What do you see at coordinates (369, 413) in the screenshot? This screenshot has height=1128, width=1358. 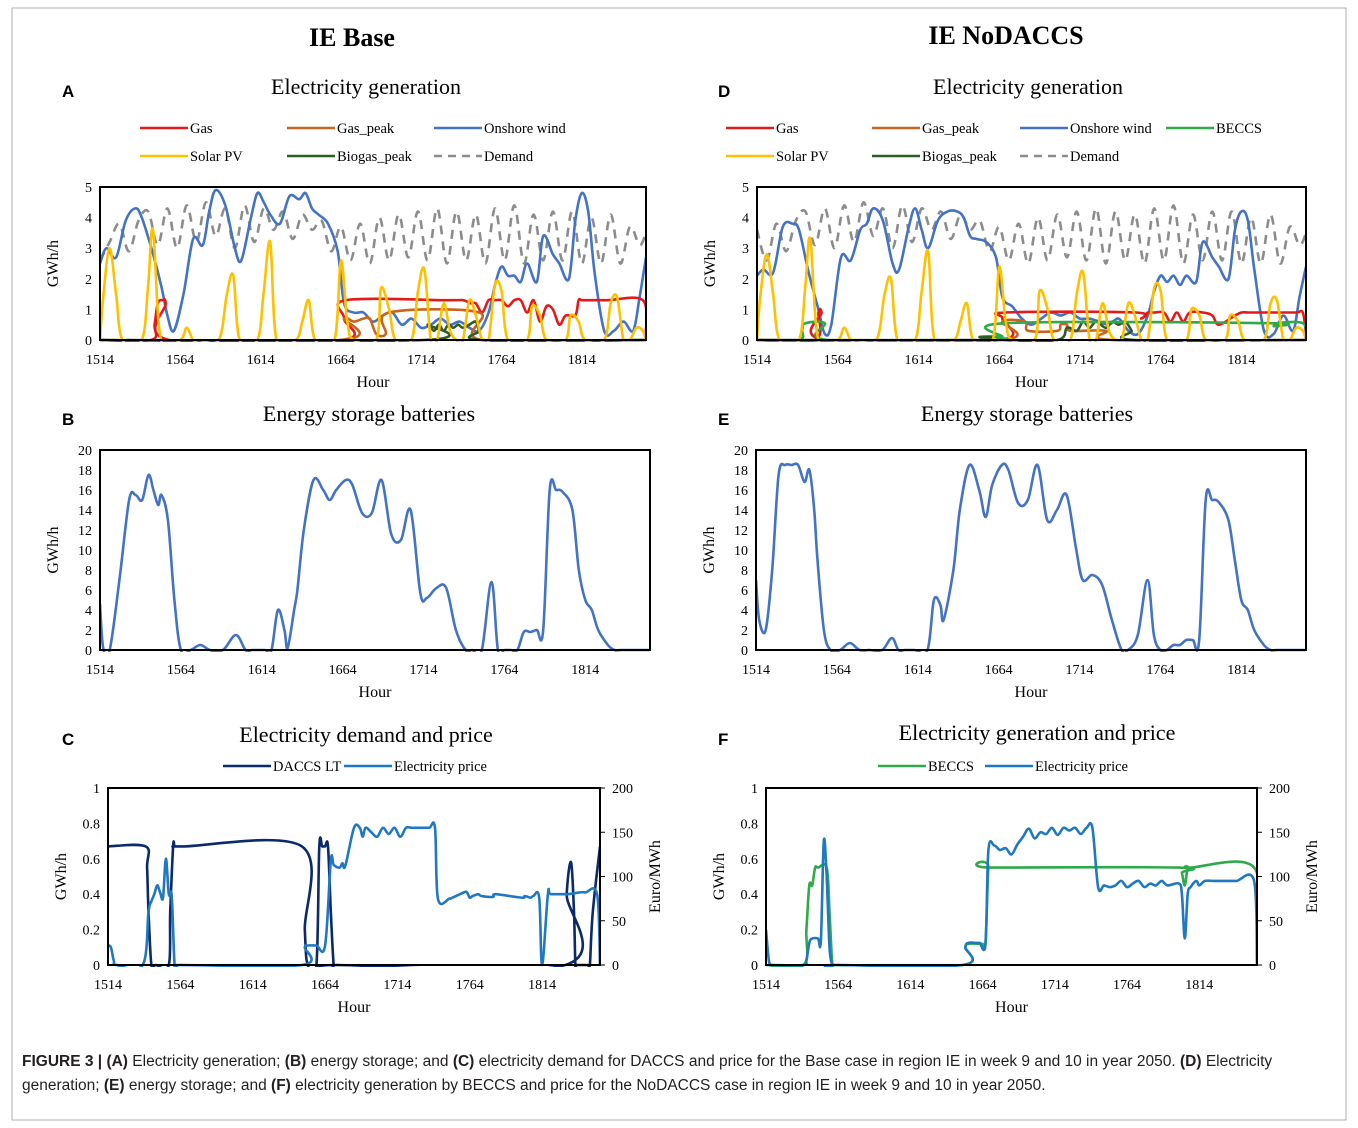 I see `chart-title: Energy storage batteries` at bounding box center [369, 413].